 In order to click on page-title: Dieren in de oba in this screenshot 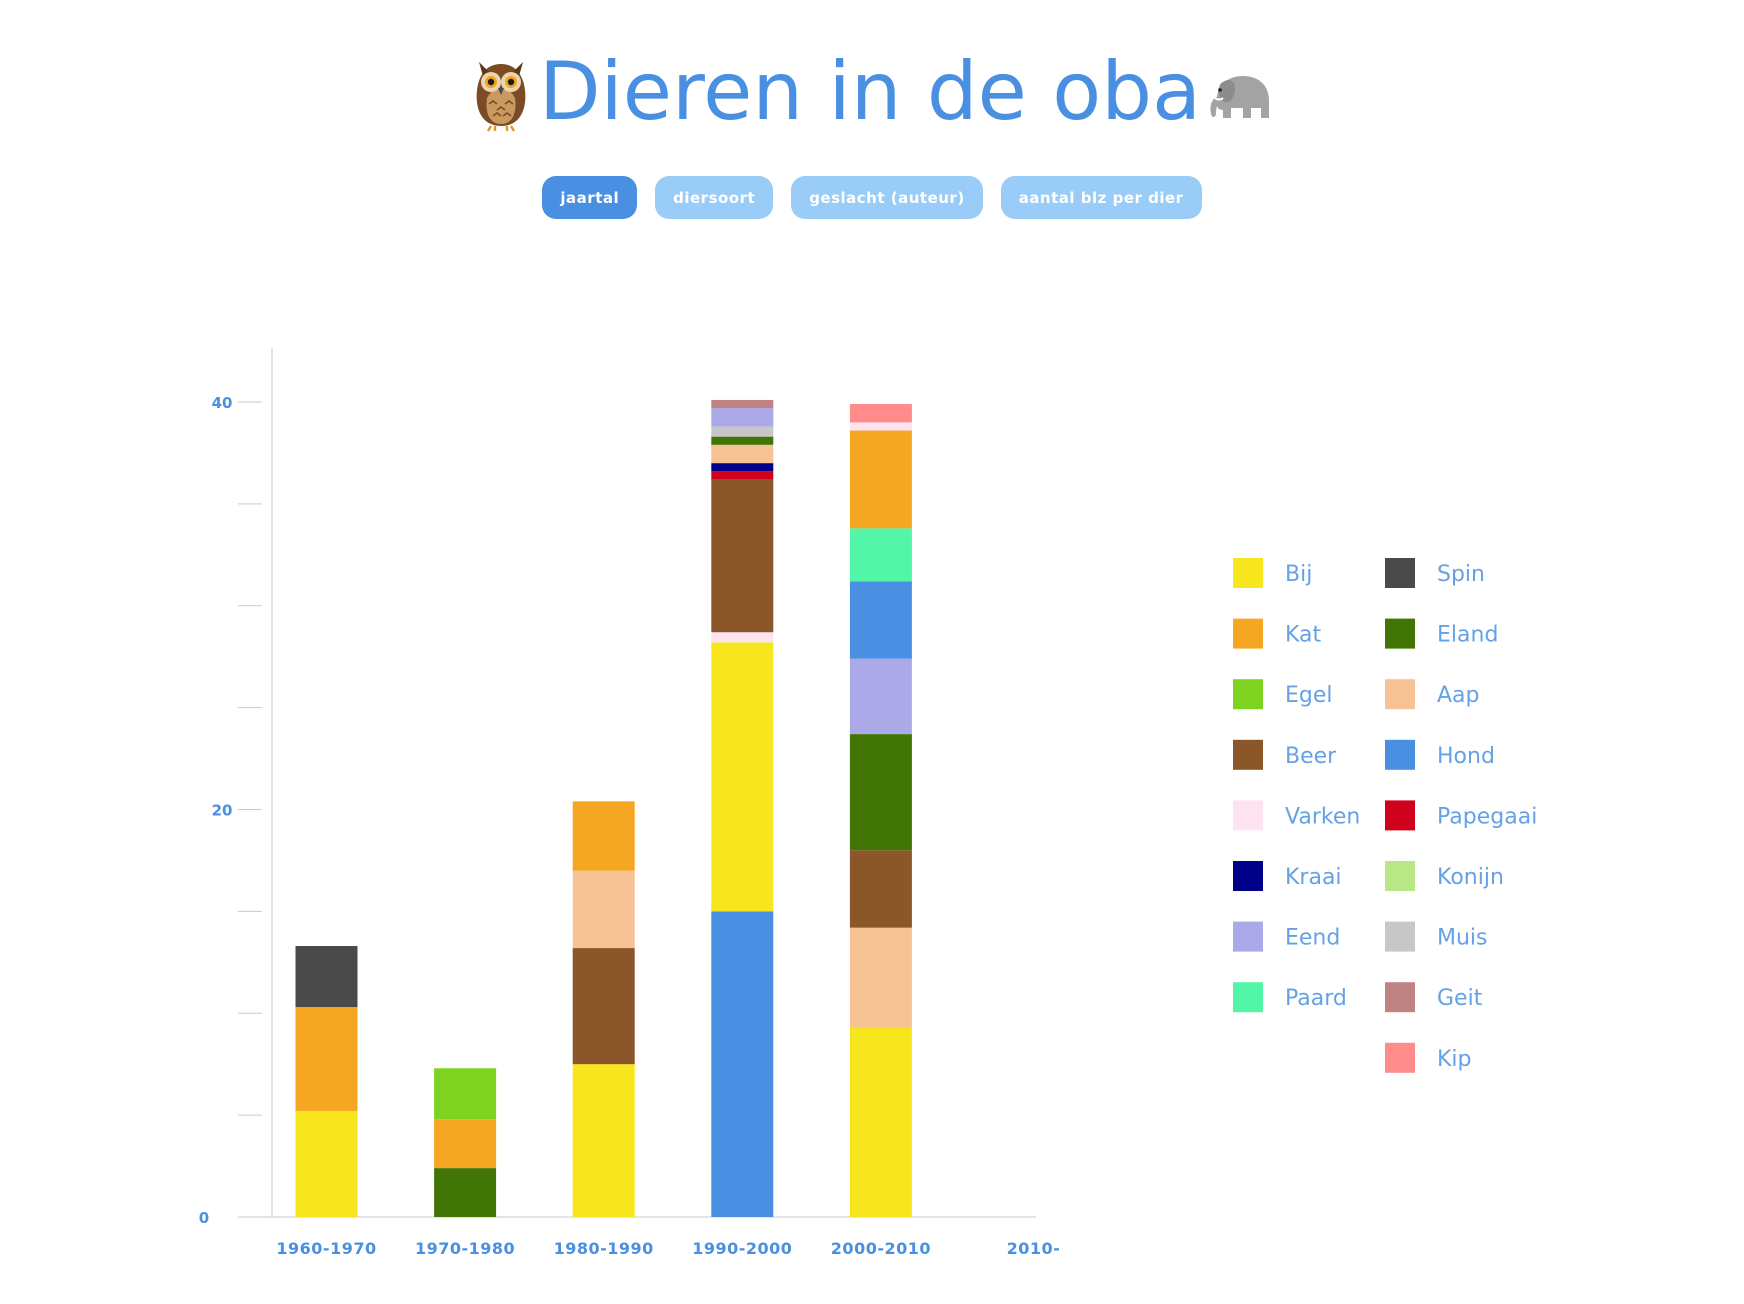, I will do `click(872, 92)`.